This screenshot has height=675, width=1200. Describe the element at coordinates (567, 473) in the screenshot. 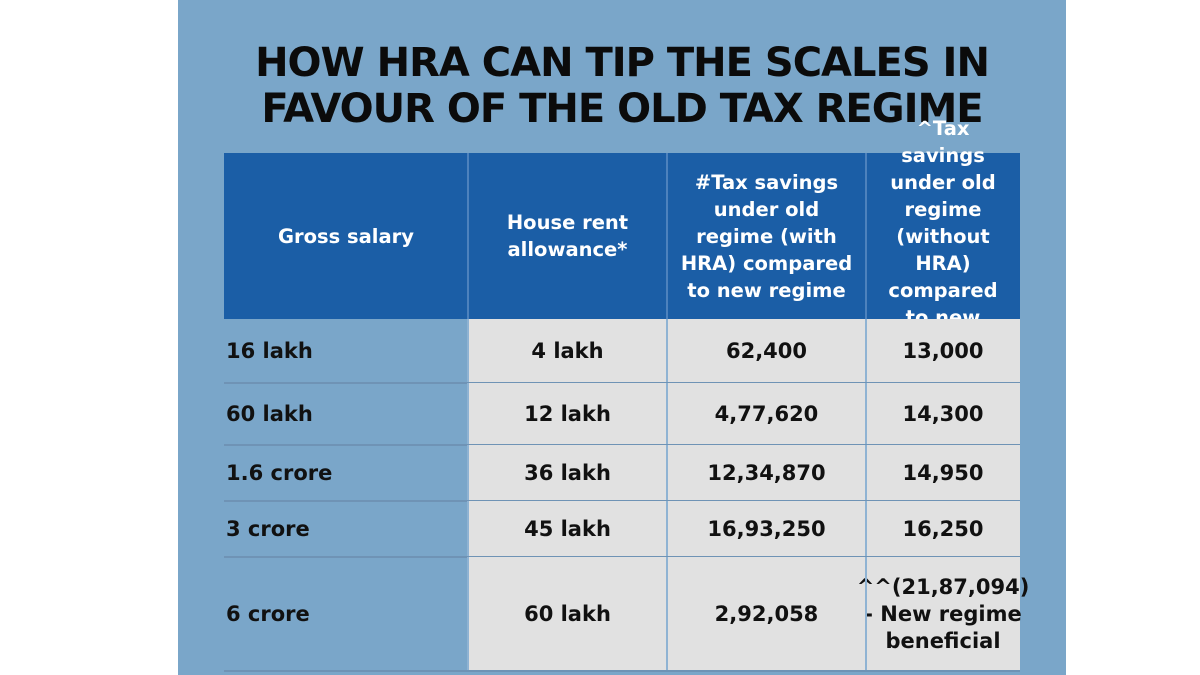

I see `cell-house-rent-allowance: 36 lakh` at that location.